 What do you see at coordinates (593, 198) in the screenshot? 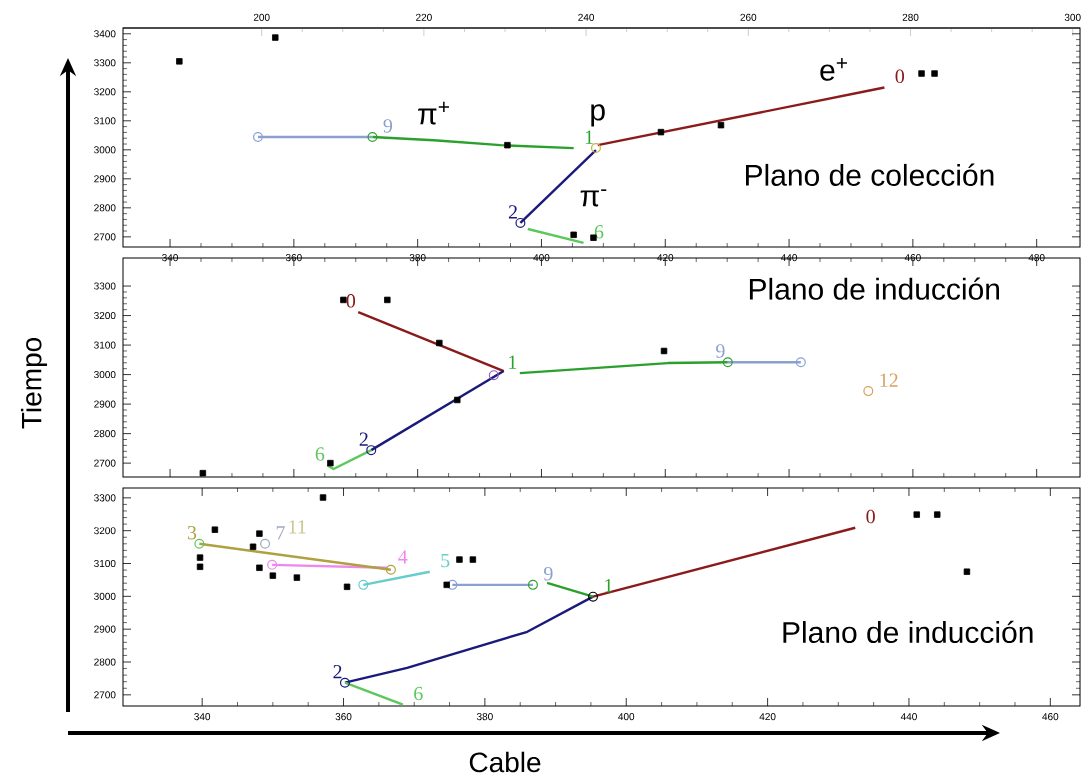
I see `annotation: π$^{-}$` at bounding box center [593, 198].